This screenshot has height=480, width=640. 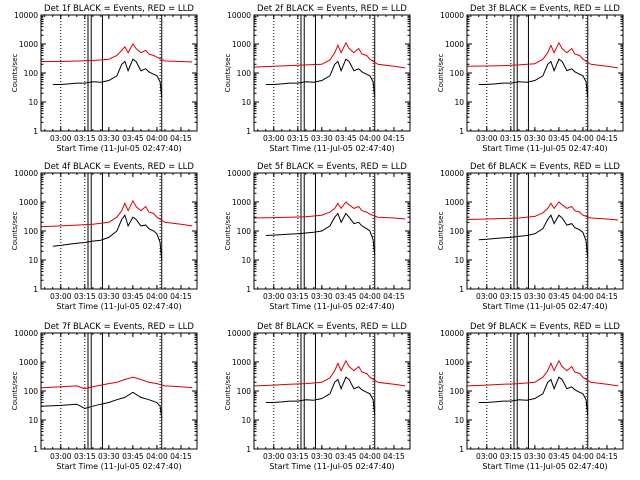 I want to click on panel-title: Det 8f BLACK = Events, RED = LLD, so click(x=332, y=327).